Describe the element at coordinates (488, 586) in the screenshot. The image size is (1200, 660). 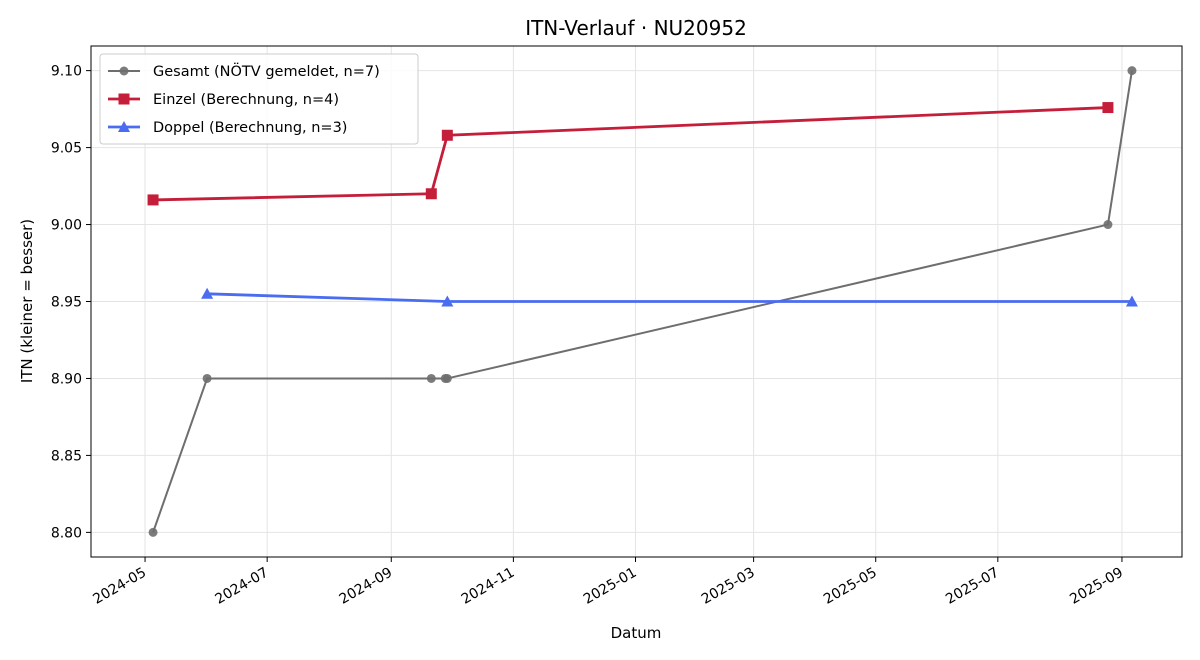
I see `x-tick-label: 2024-11` at that location.